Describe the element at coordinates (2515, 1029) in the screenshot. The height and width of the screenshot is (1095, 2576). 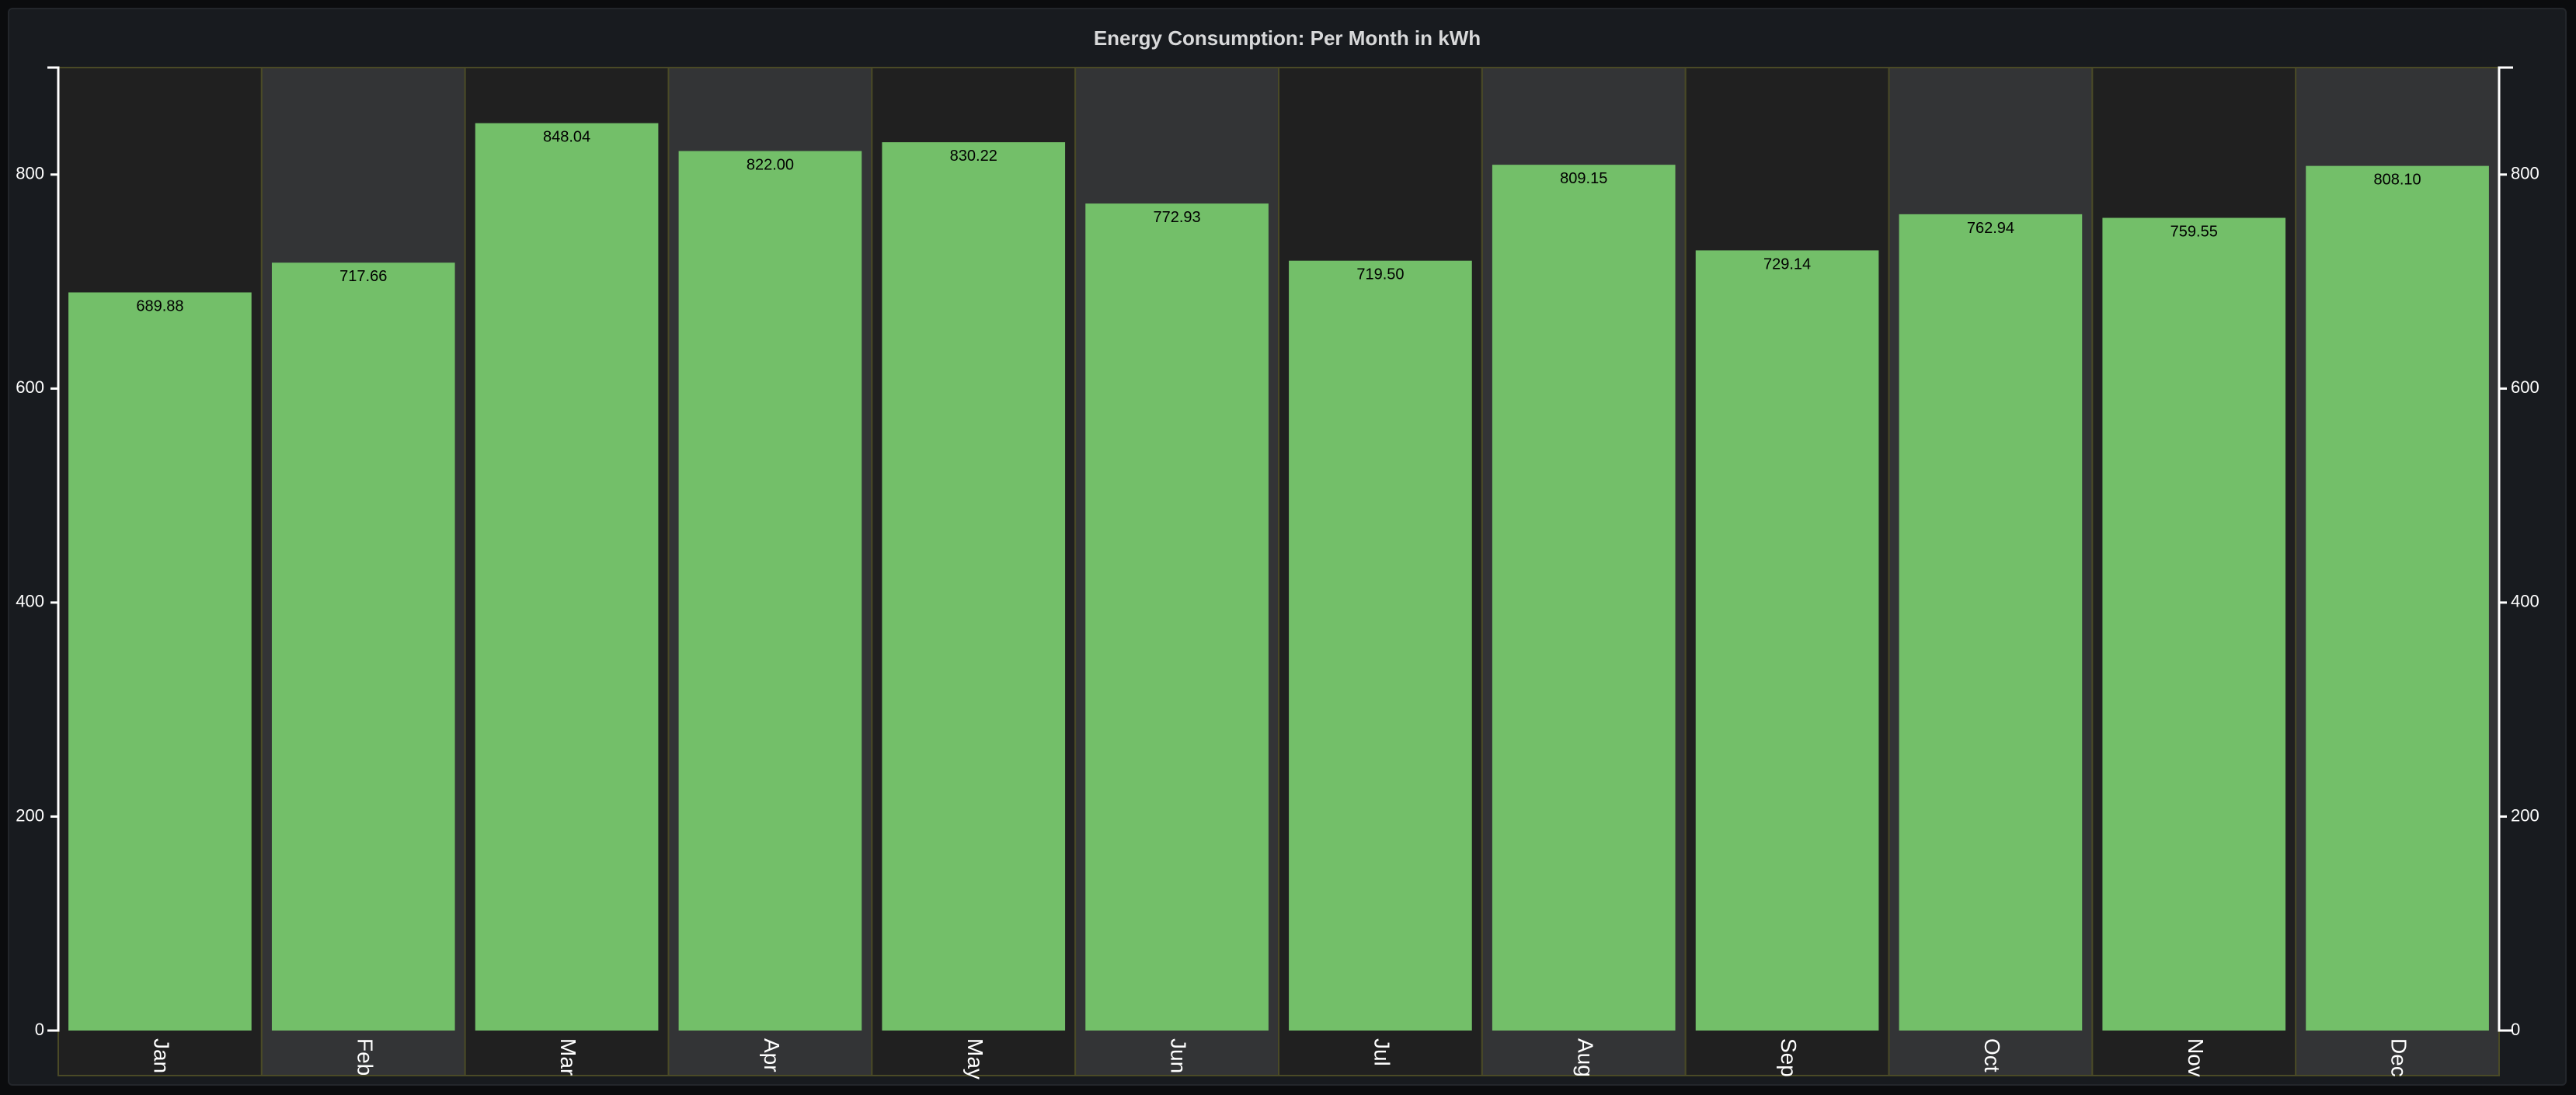
I see `right-y-tick-label: 0` at that location.